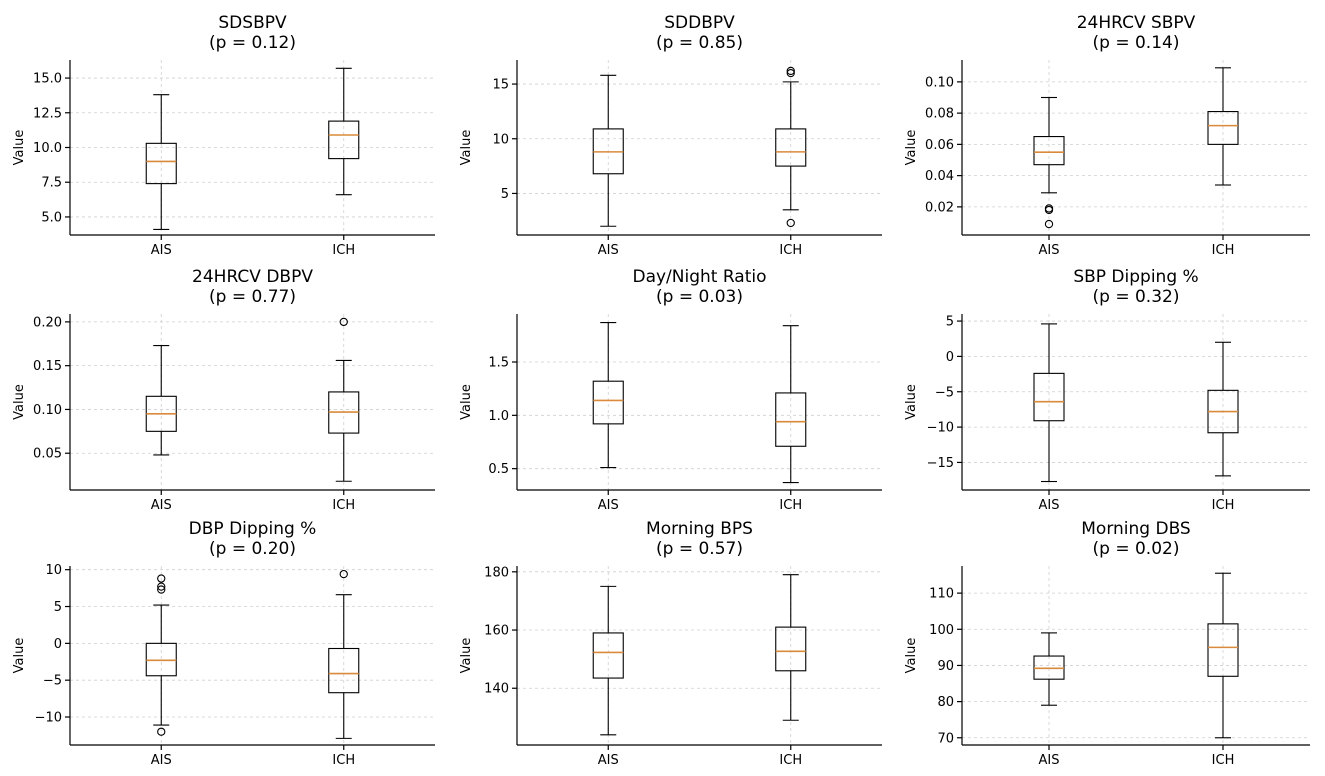  What do you see at coordinates (500, 139) in the screenshot?
I see `y-tick-label: 10` at bounding box center [500, 139].